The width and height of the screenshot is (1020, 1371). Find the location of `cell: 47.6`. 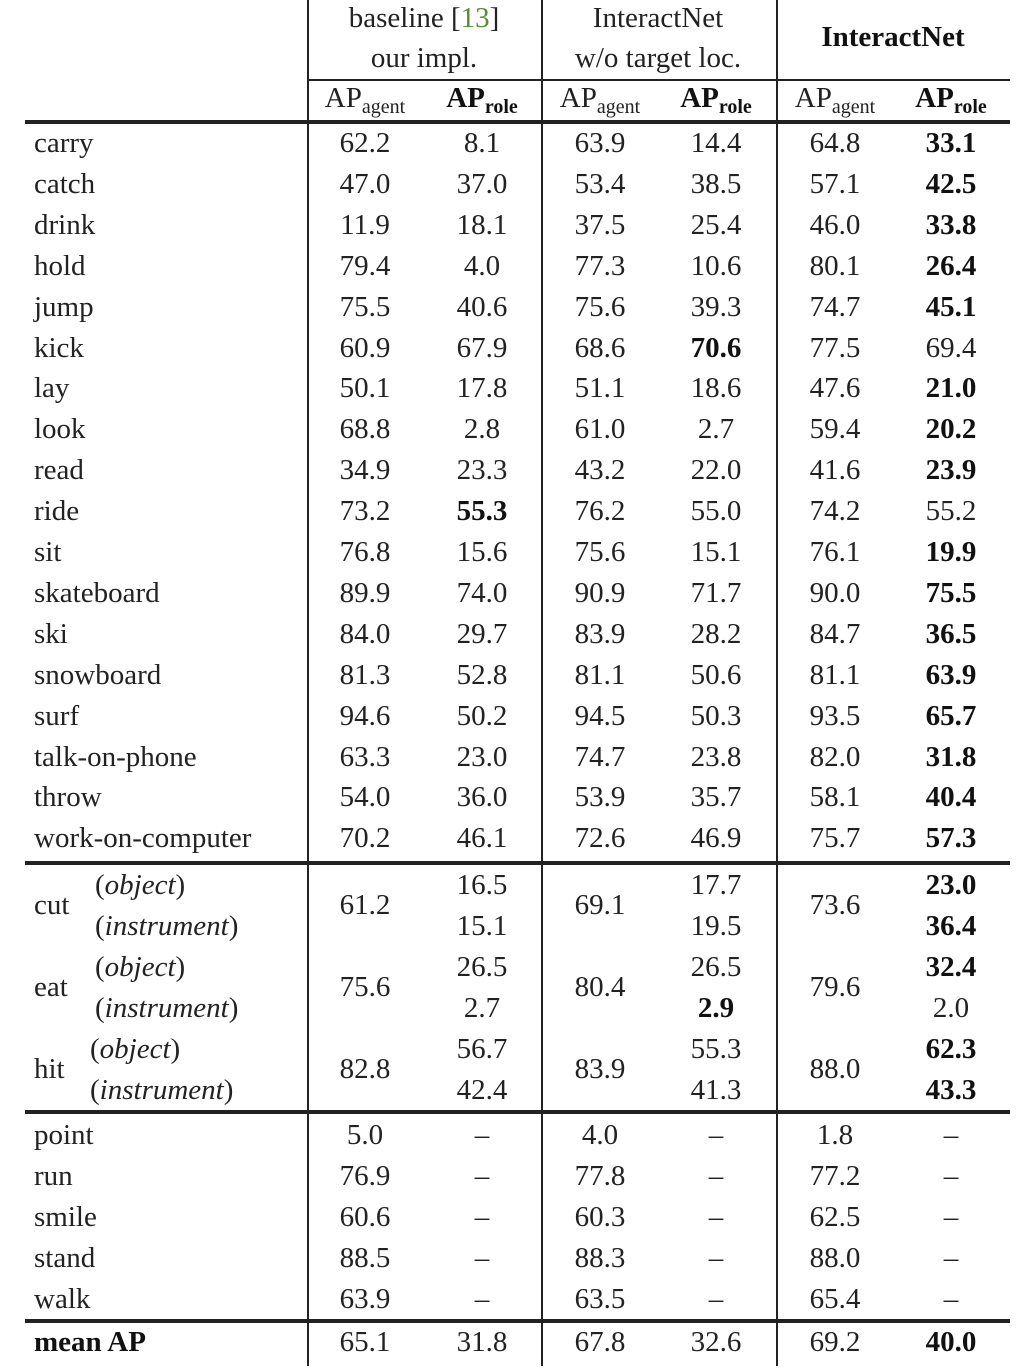

cell: 47.6 is located at coordinates (835, 388).